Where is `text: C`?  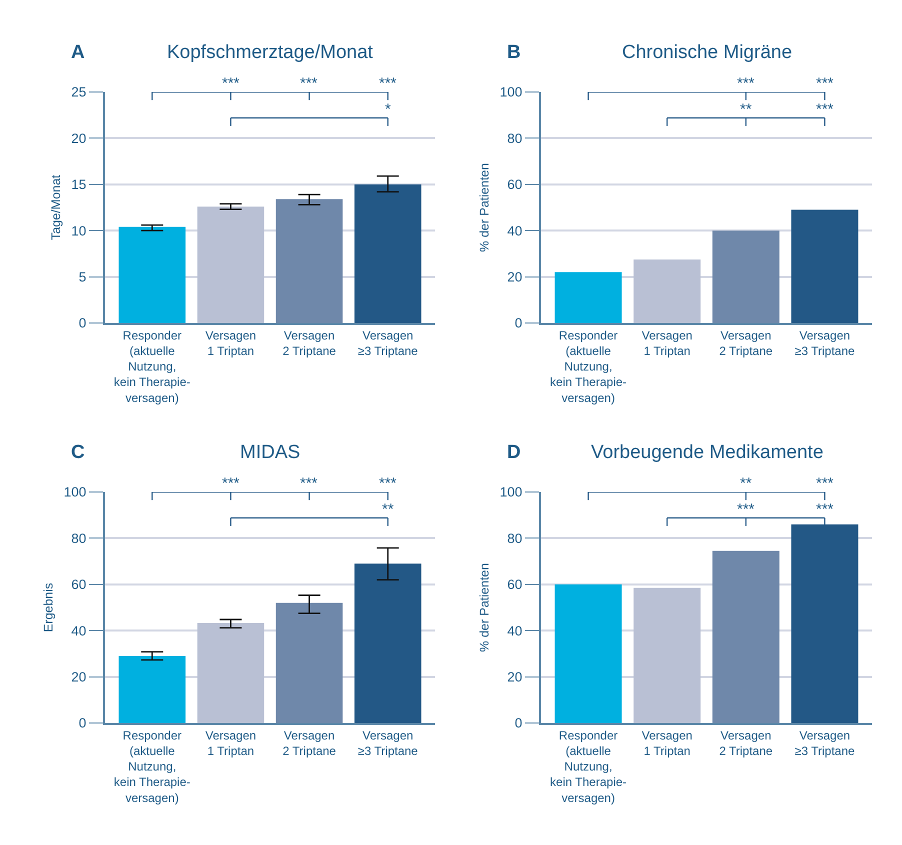 text: C is located at coordinates (78, 452).